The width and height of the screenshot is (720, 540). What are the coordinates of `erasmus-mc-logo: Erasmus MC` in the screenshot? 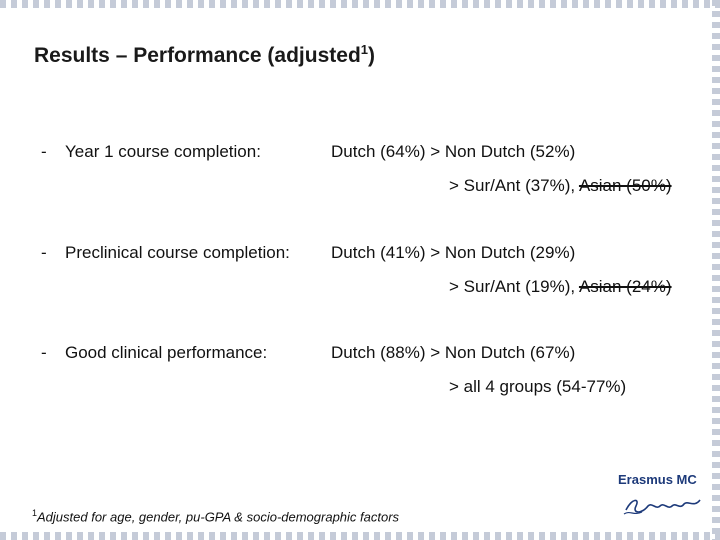 It's located at (660, 496).